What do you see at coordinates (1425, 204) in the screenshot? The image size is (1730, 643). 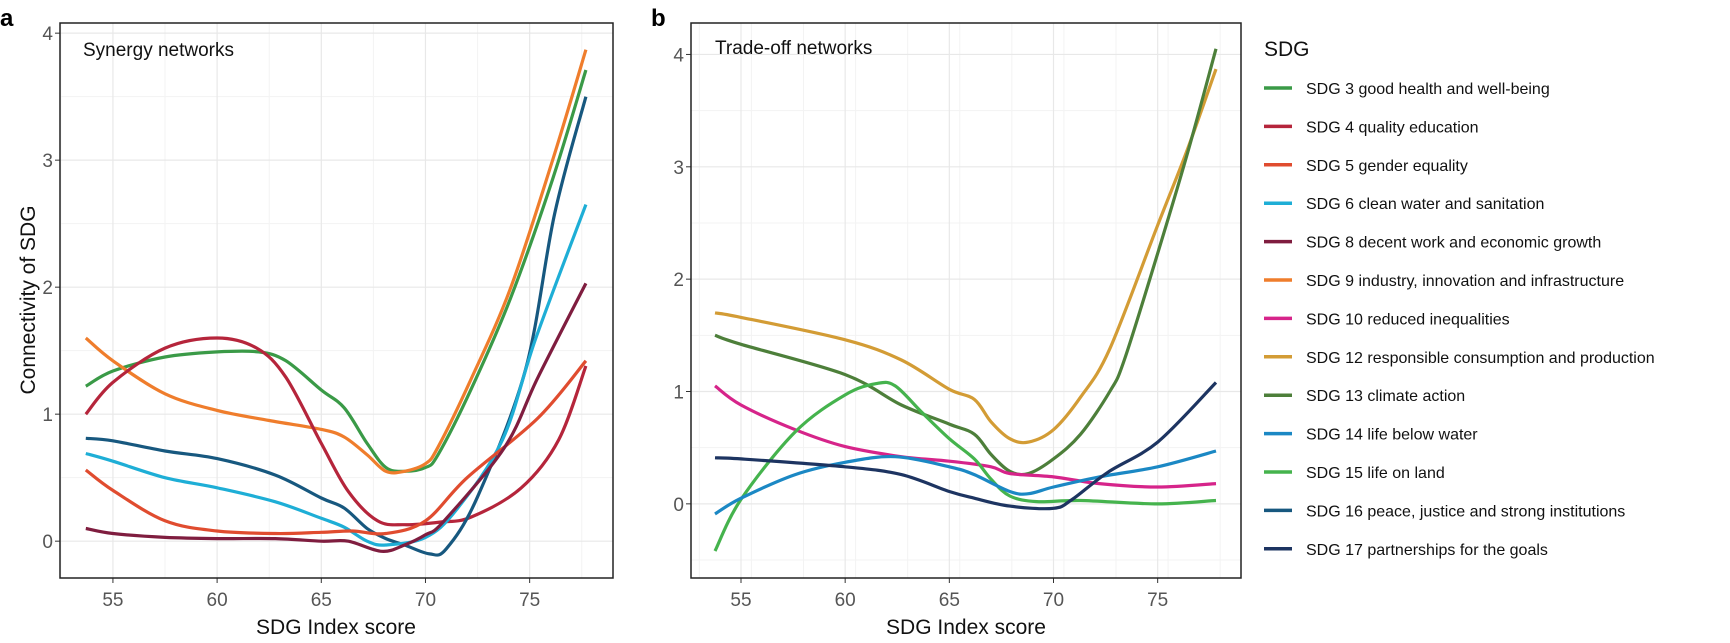 I see `legend-label: SDG 6 clean water and sanitation` at bounding box center [1425, 204].